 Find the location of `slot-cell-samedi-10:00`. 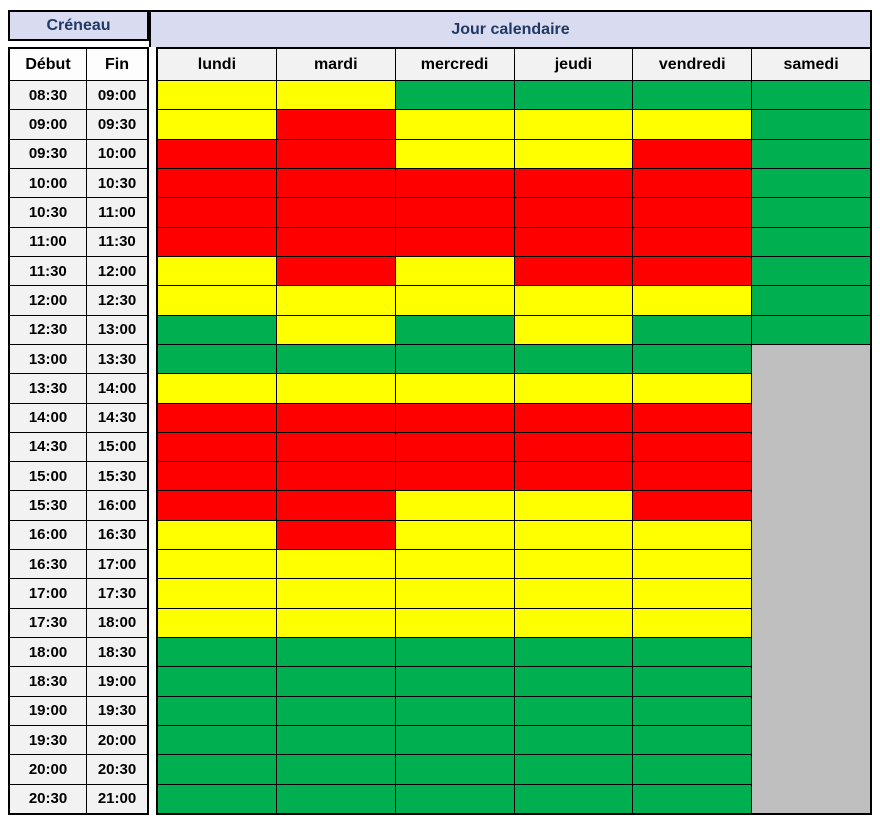

slot-cell-samedi-10:00 is located at coordinates (811, 183).